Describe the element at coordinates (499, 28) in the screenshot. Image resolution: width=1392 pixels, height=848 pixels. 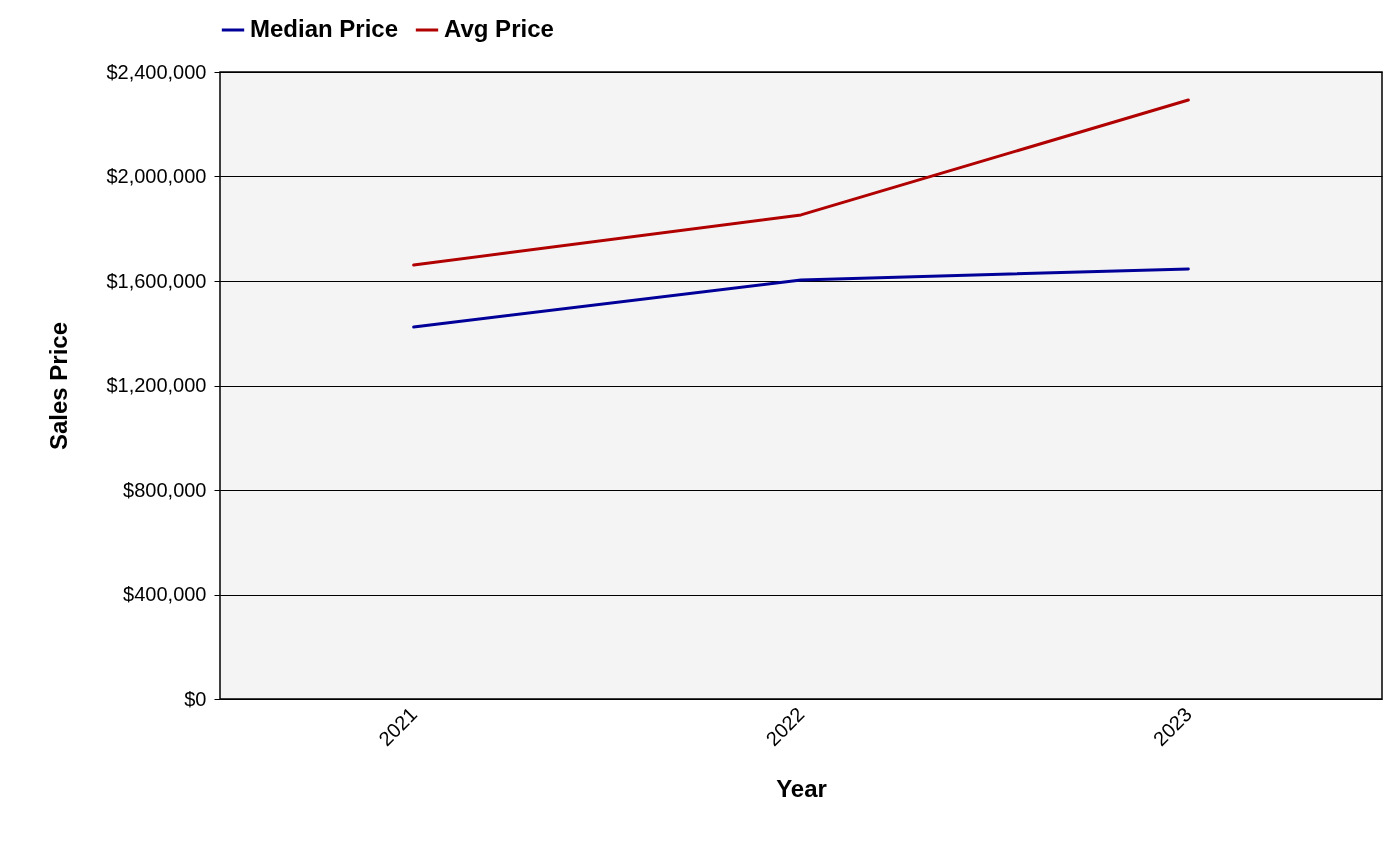
I see `legend-label: Avg Price` at that location.